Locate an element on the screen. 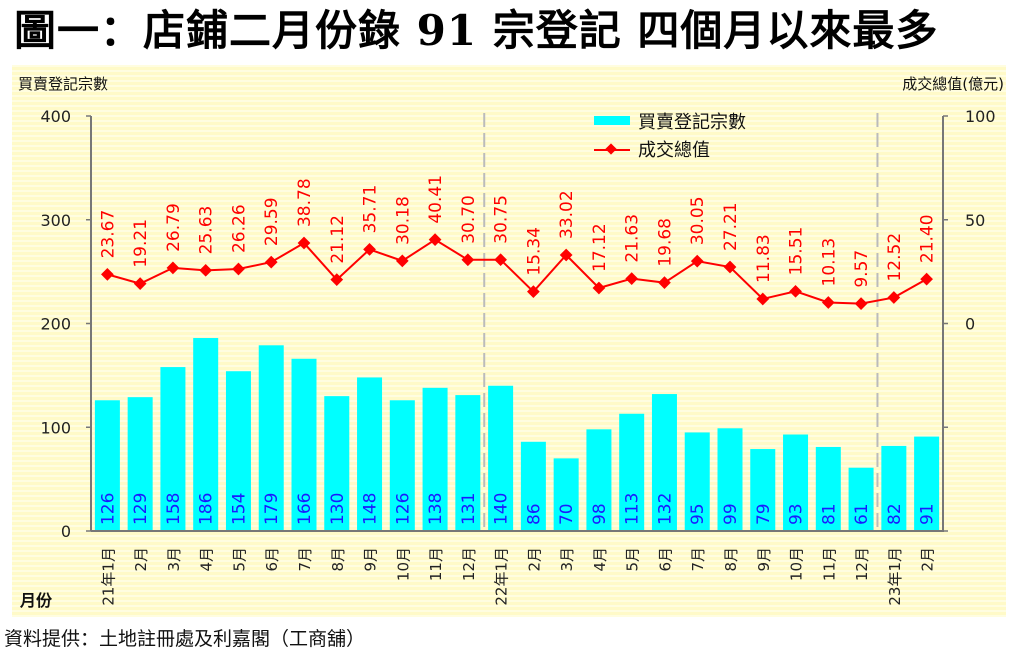  y-left-tick-label: 100 is located at coordinates (55, 427).